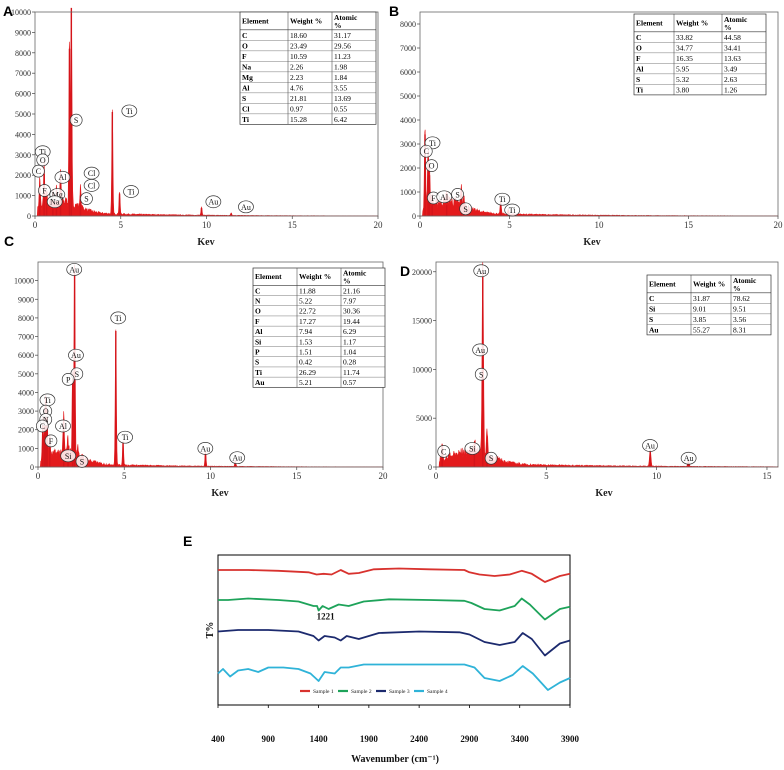  What do you see at coordinates (340, 77) in the screenshot?
I see `table-cell: 1.84` at bounding box center [340, 77].